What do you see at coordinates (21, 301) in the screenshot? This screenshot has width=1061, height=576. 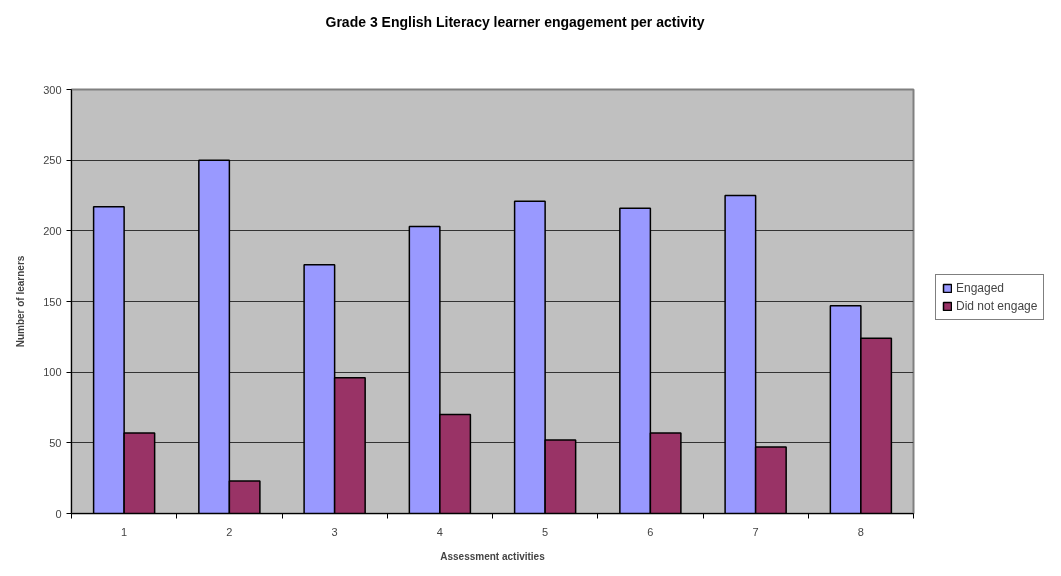 I see `y-axis-title: Number of learners` at bounding box center [21, 301].